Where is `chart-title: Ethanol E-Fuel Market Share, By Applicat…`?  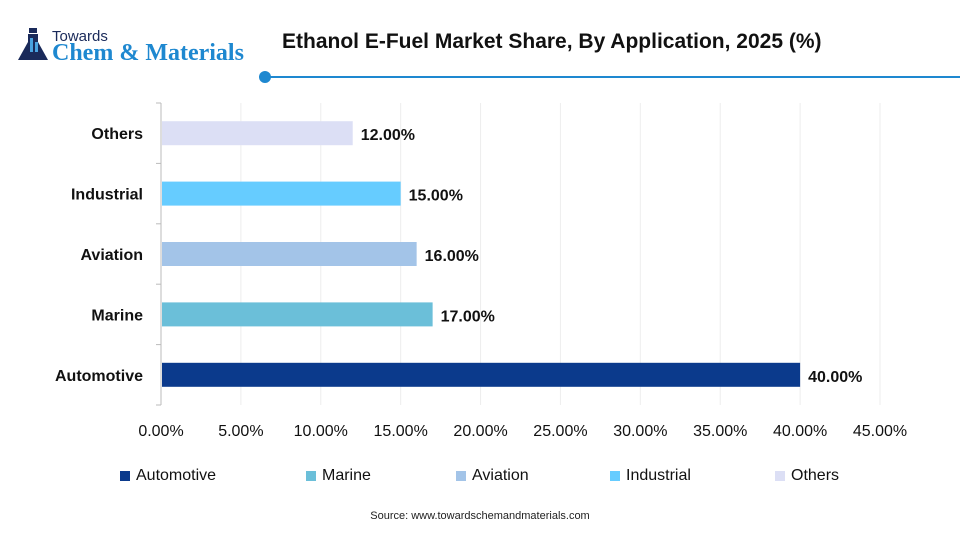 chart-title: Ethanol E-Fuel Market Share, By Applicat… is located at coordinates (552, 41).